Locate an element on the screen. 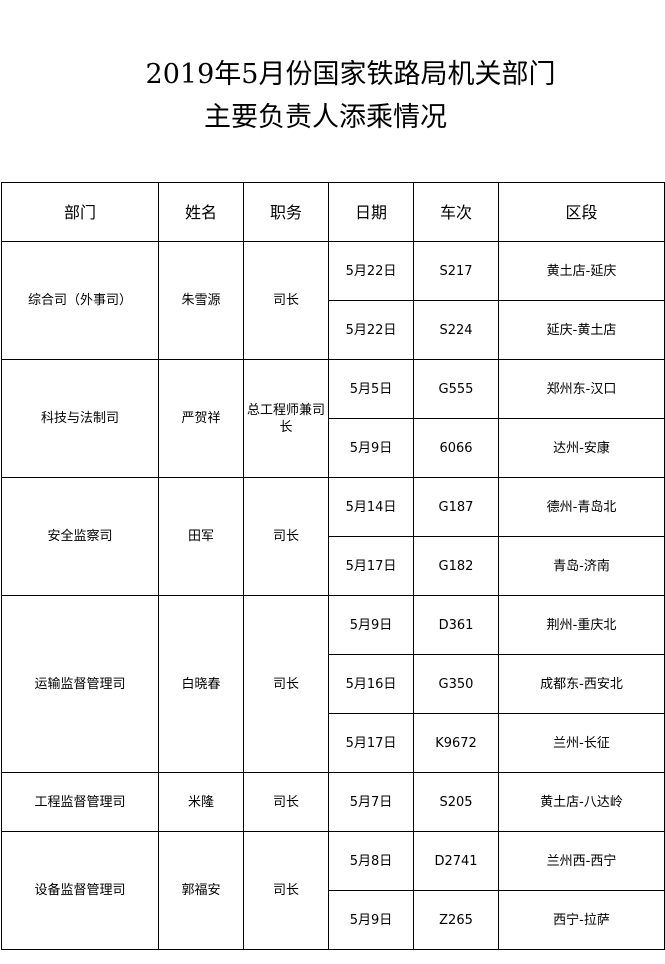 Image resolution: width=665 pixels, height=964 pixels. train-cell: S205 is located at coordinates (456, 802).